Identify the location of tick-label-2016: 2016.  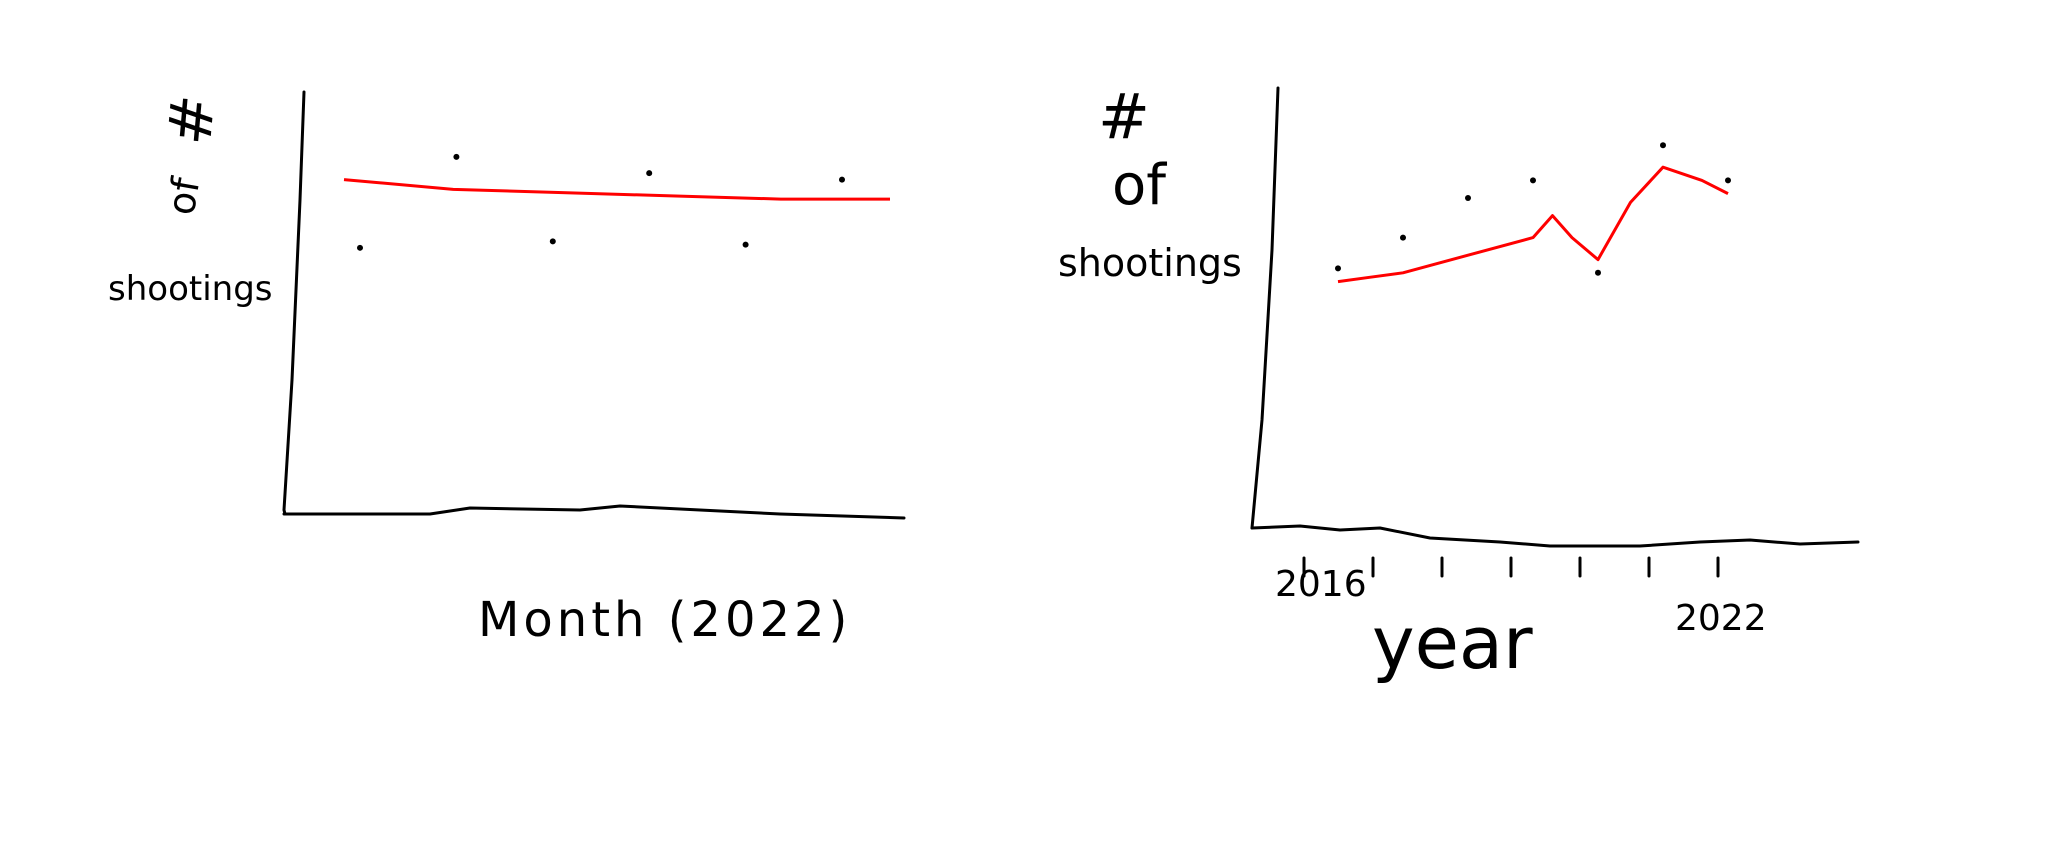
(1321, 584).